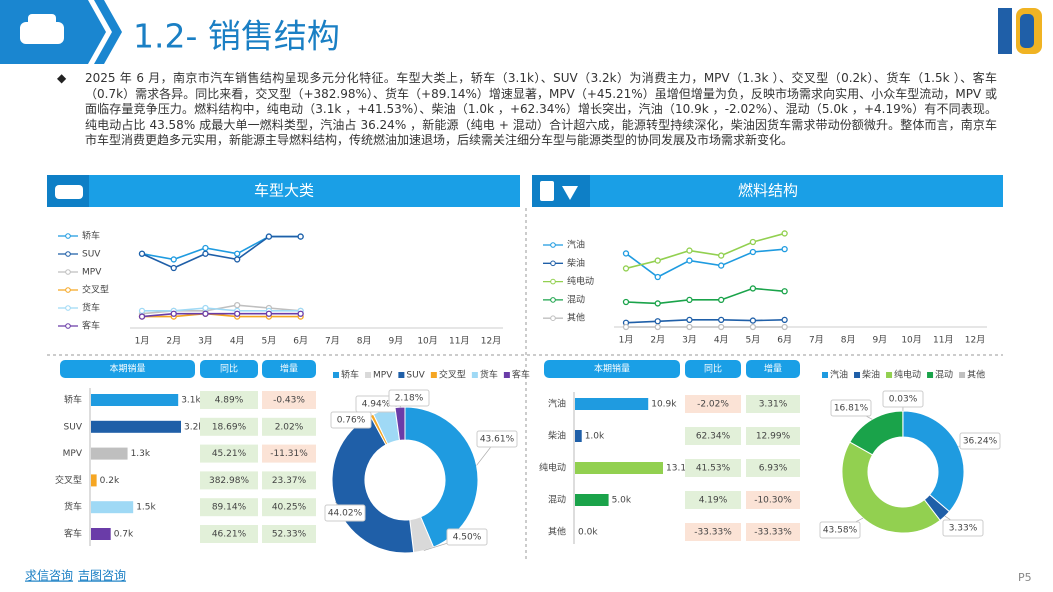 The height and width of the screenshot is (592, 1053). I want to click on table-cell-text: 52.33%, so click(289, 535).